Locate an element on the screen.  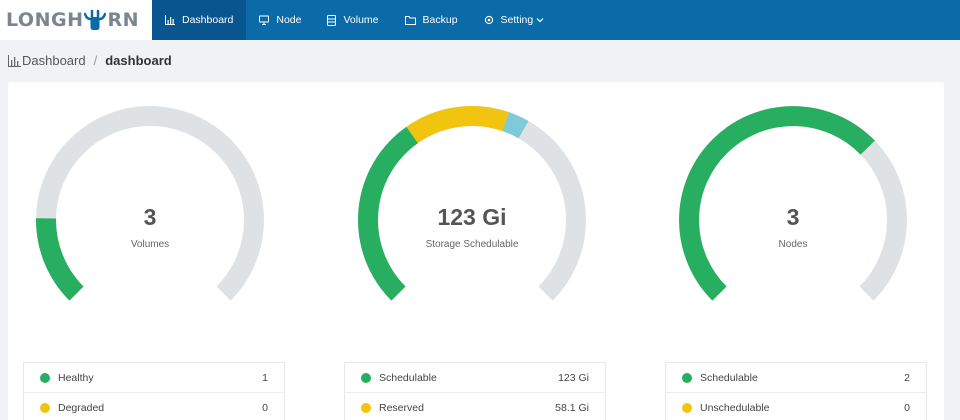
nav-volume: Volume is located at coordinates (352, 20).